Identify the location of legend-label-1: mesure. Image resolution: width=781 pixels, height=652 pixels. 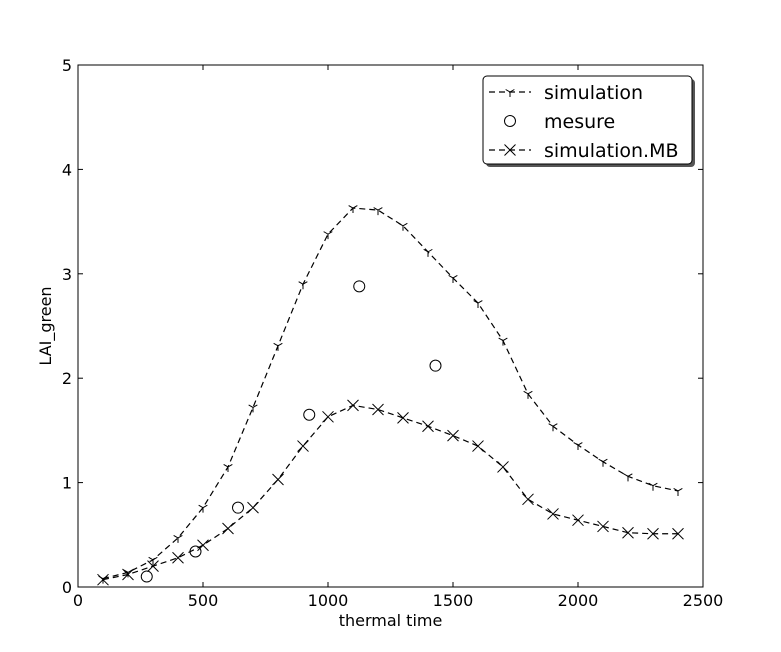
(579, 122).